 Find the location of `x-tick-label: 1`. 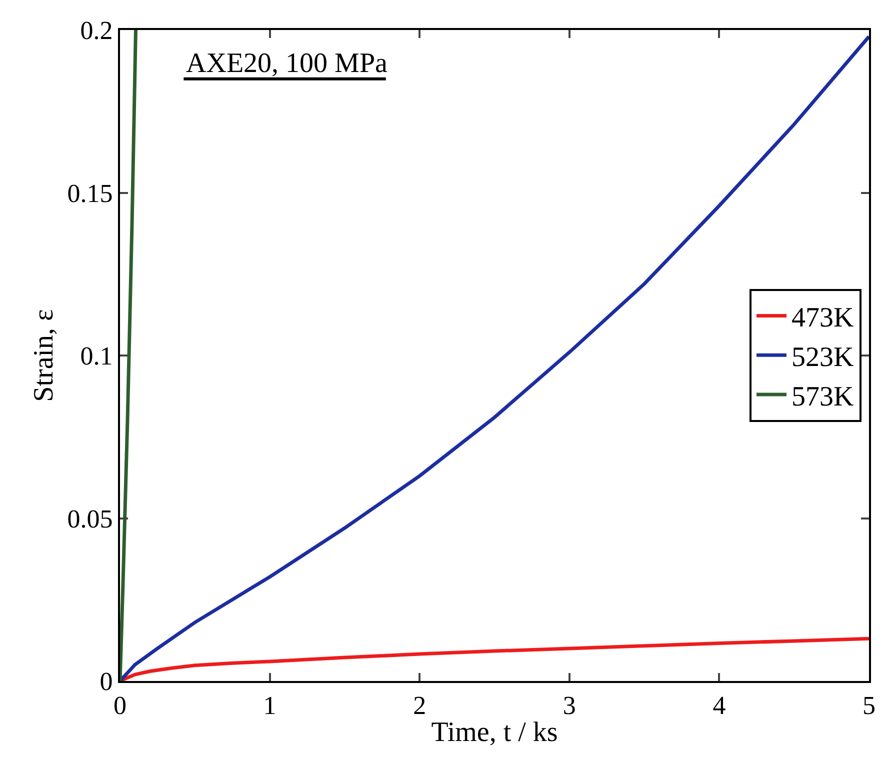

x-tick-label: 1 is located at coordinates (269, 705).